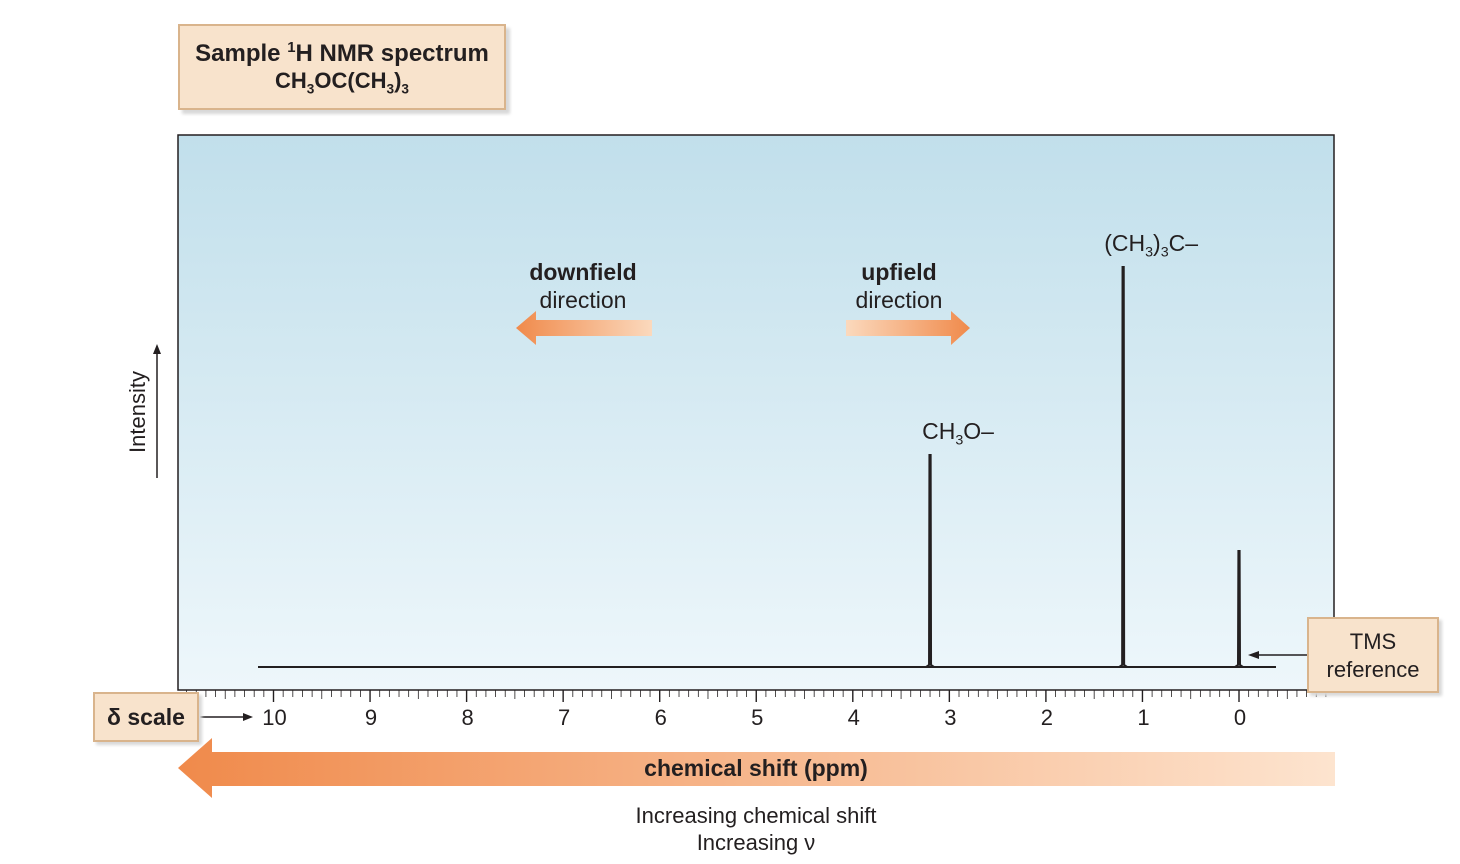 The height and width of the screenshot is (864, 1460). What do you see at coordinates (342, 82) in the screenshot?
I see `chart-formula: CH3OC(CH3)3` at bounding box center [342, 82].